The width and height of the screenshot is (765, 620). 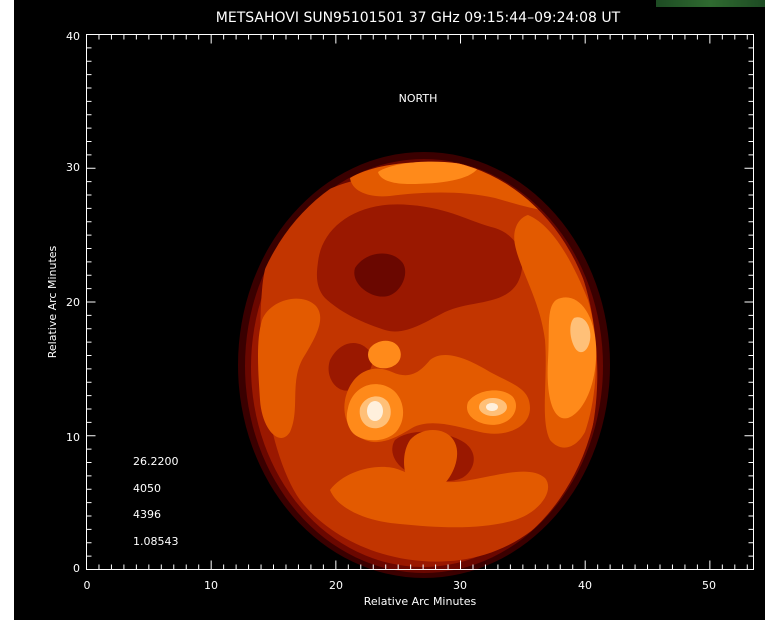 I want to click on x-axis-label: Relative Arc Minutes, so click(x=420, y=601).